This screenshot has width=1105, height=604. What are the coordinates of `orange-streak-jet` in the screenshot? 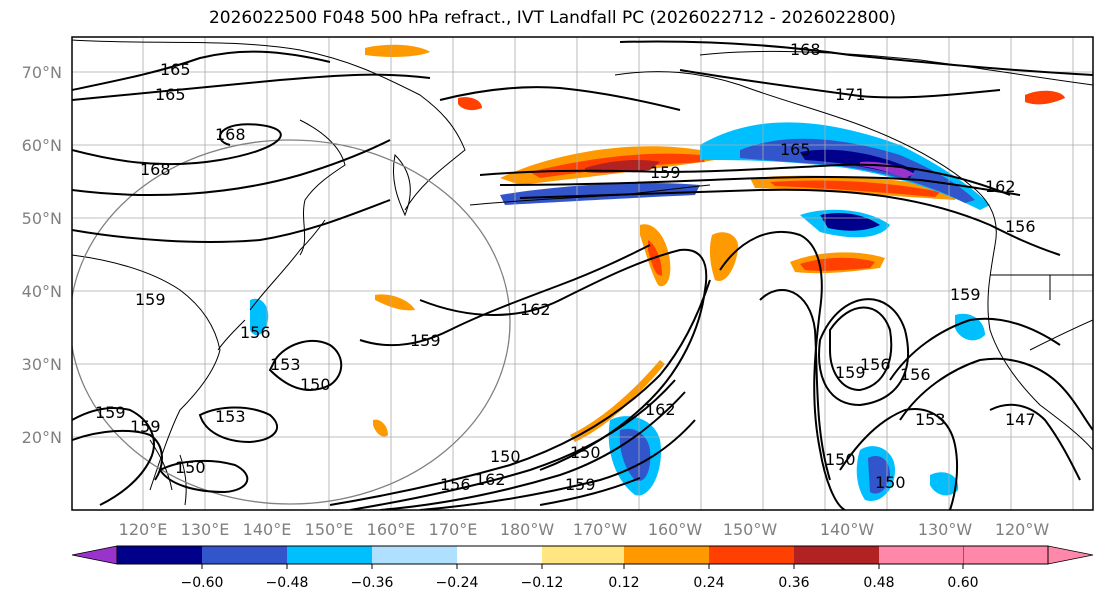 It's located at (617, 401).